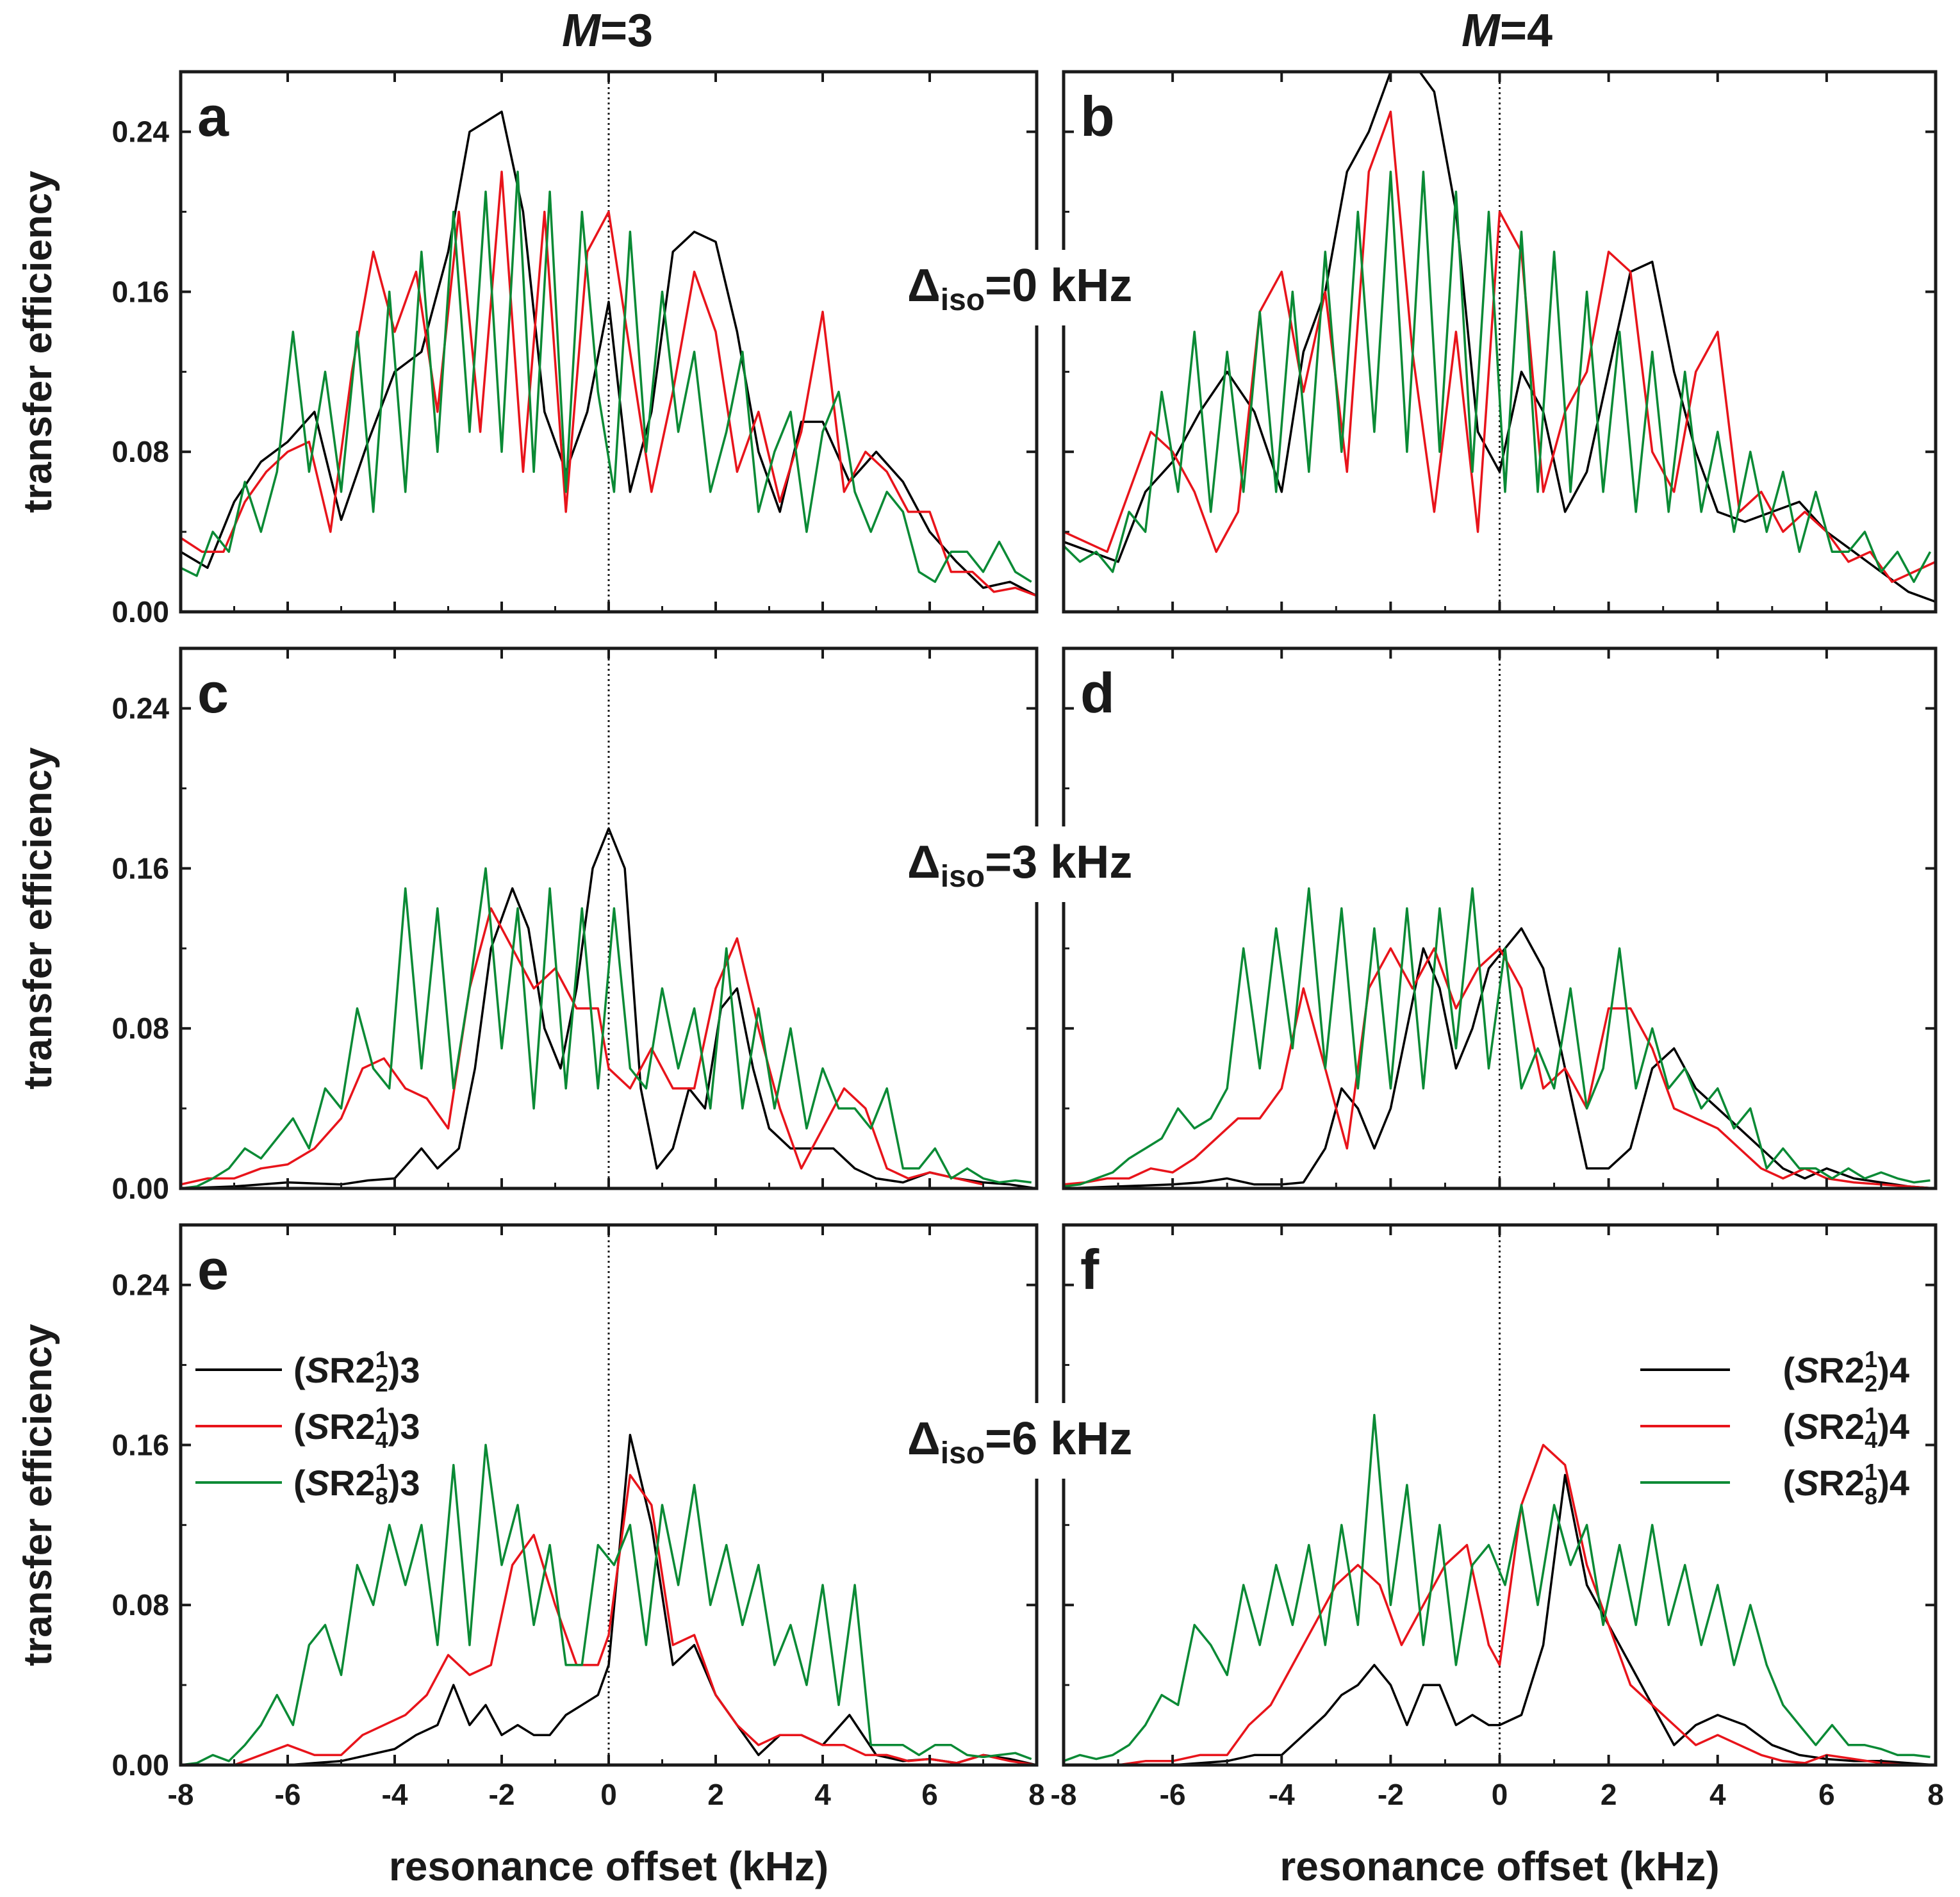  What do you see at coordinates (1037, 1794) in the screenshot?
I see `panel-e-xtick-label-8: 8` at bounding box center [1037, 1794].